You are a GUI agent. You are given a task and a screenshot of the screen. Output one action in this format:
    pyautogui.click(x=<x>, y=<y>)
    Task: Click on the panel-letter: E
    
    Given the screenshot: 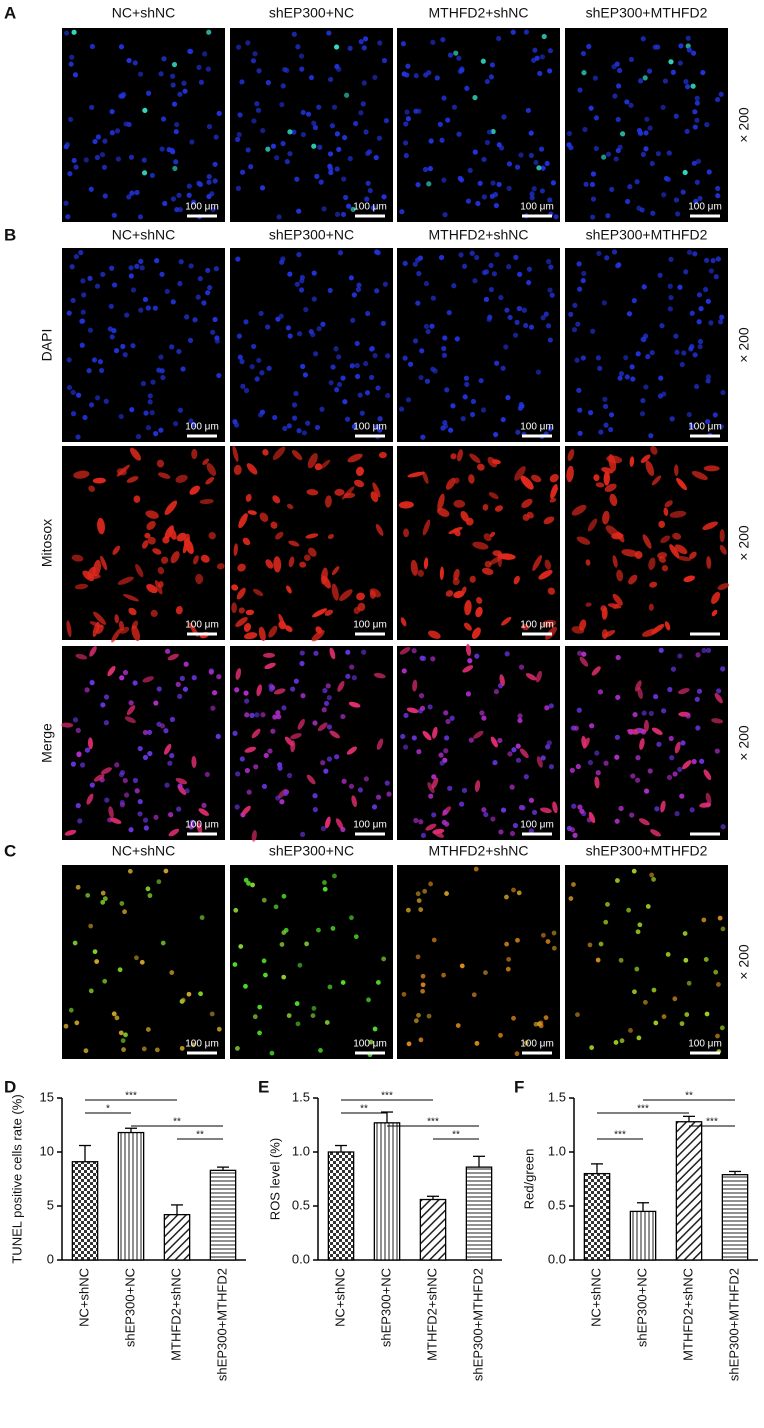 What is the action you would take?
    pyautogui.click(x=263, y=1086)
    